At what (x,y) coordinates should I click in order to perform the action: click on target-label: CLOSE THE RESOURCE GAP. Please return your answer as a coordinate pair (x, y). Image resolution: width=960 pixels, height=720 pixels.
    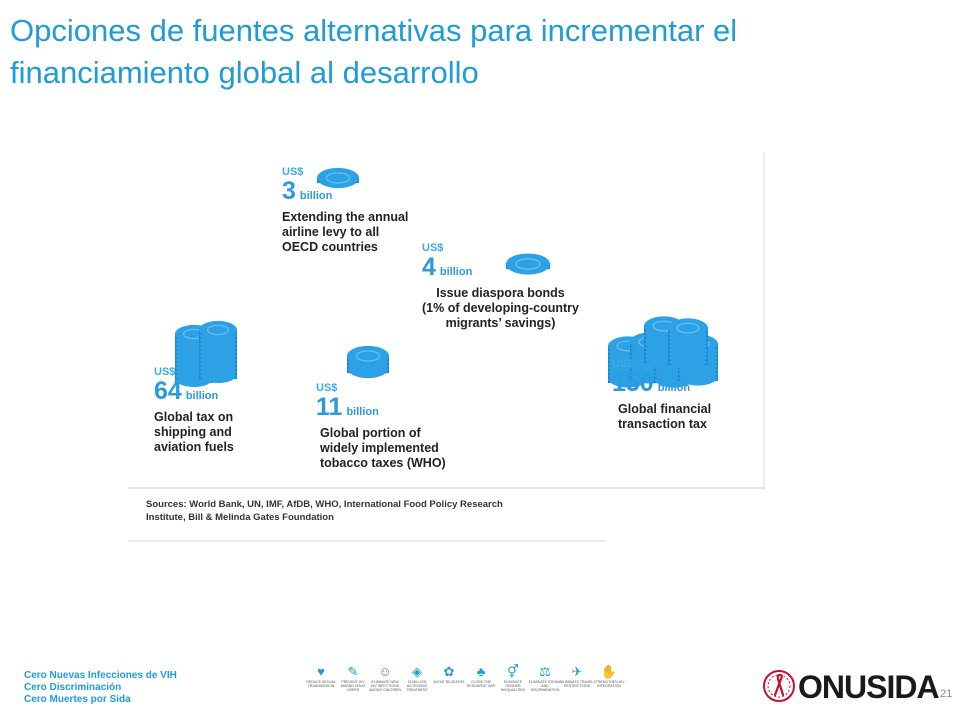
    Looking at the image, I should click on (481, 684).